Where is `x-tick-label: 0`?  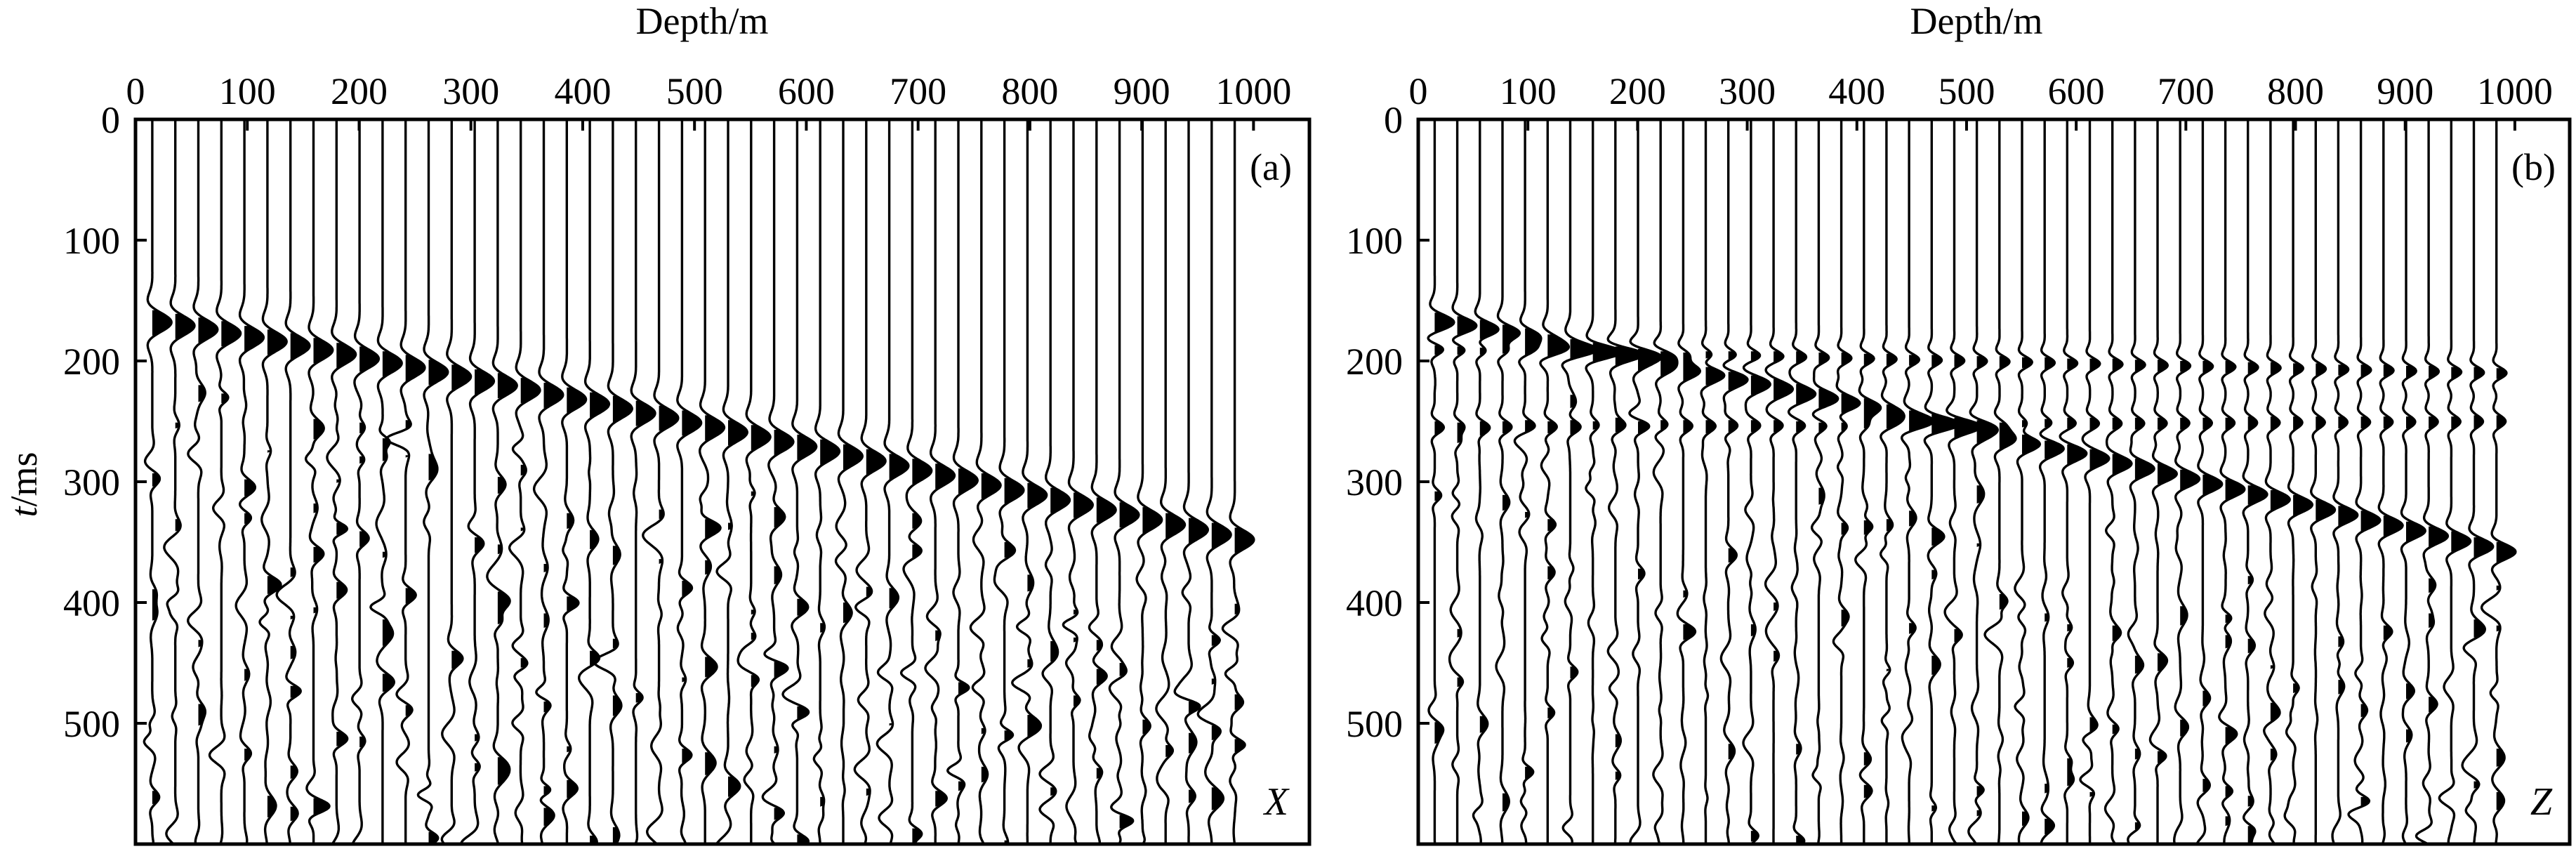 x-tick-label: 0 is located at coordinates (1418, 91).